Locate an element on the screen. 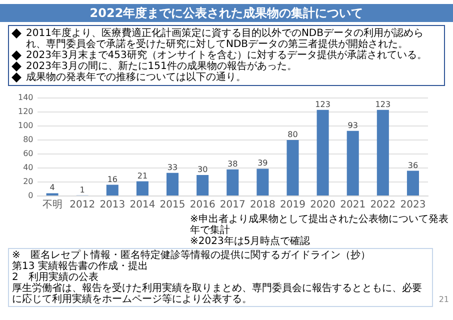 This screenshot has height=320, width=453. data-label: 39 is located at coordinates (263, 163).